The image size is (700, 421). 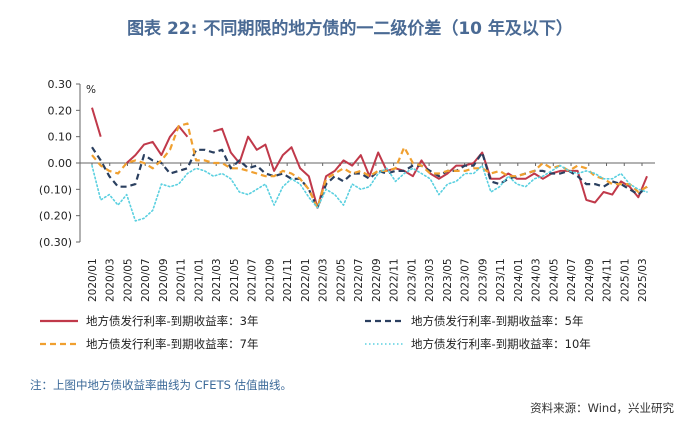 I want to click on y-tick-label: 0.00, so click(x=60, y=163).